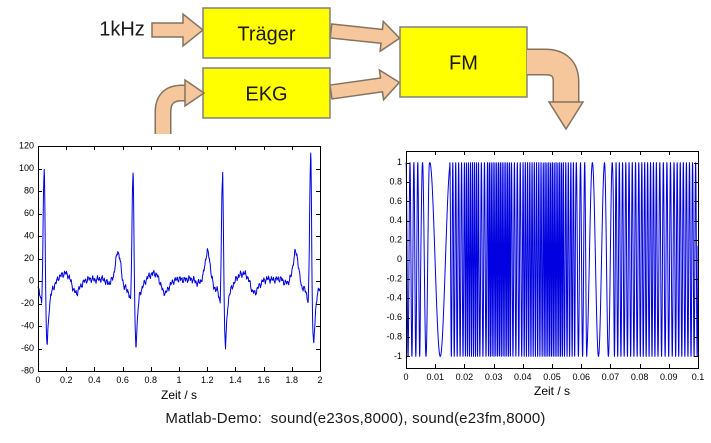  I want to click on fm-box-label: FM, so click(463, 63).